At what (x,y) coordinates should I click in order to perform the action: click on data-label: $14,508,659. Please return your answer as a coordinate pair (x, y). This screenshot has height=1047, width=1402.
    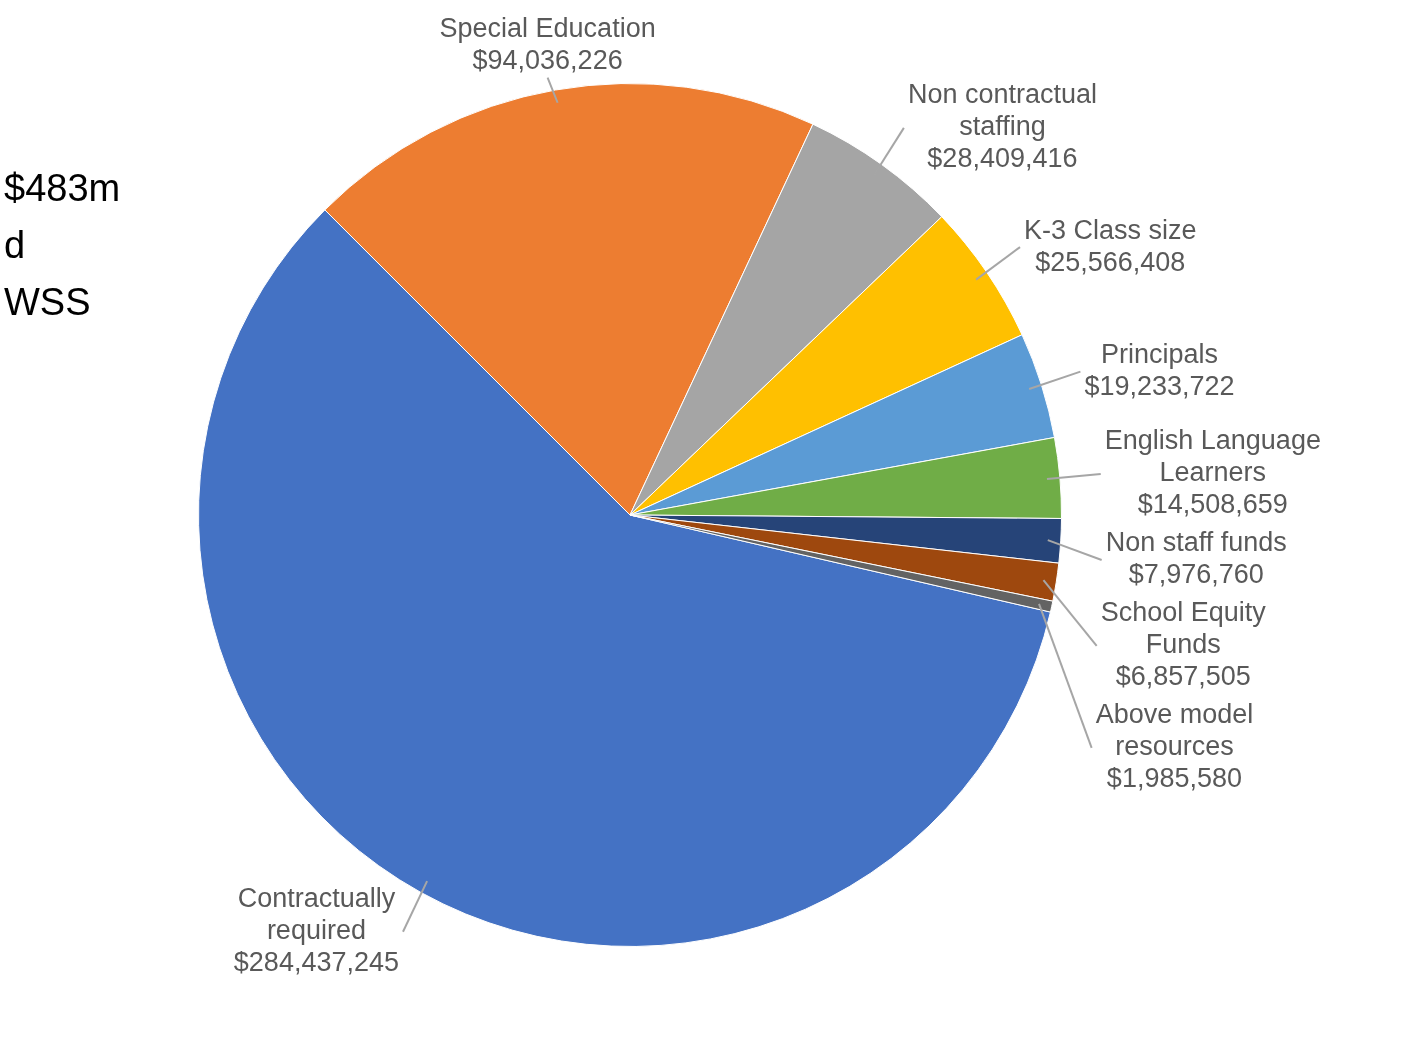
    Looking at the image, I should click on (1212, 504).